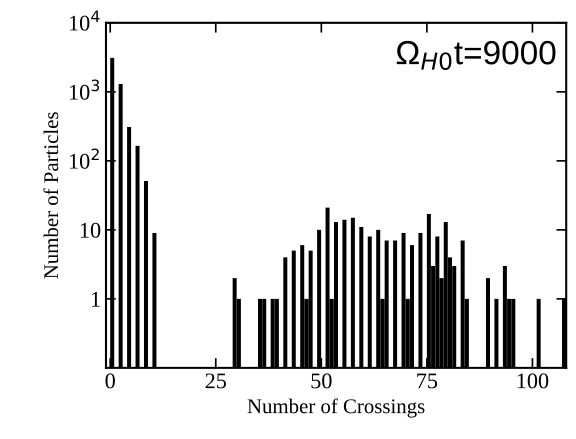 This screenshot has height=439, width=576. Describe the element at coordinates (110, 380) in the screenshot. I see `x-tick-label: 0` at that location.